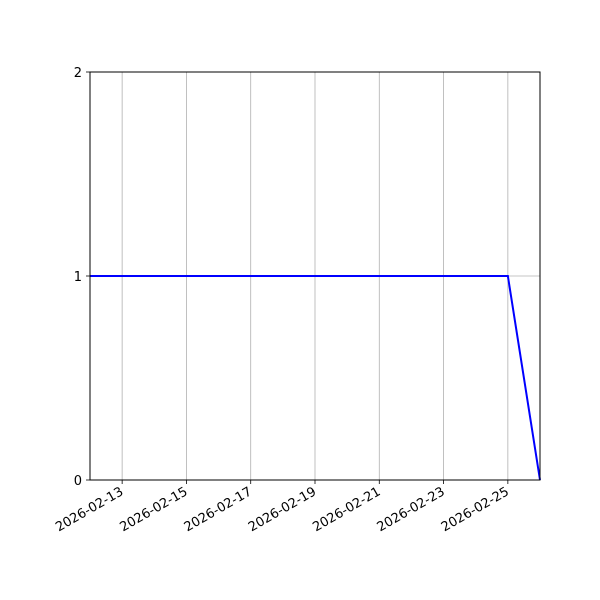  Describe the element at coordinates (78, 73) in the screenshot. I see `y-tick-label: 2` at that location.